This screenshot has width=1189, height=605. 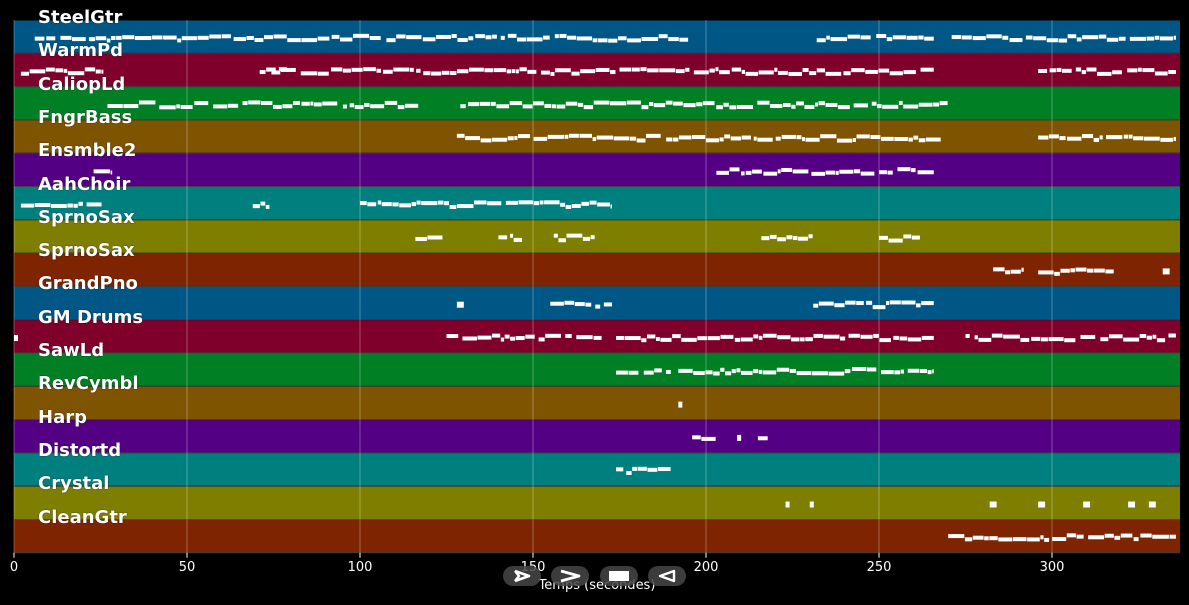 I want to click on x-tick-label: 100, so click(x=360, y=567).